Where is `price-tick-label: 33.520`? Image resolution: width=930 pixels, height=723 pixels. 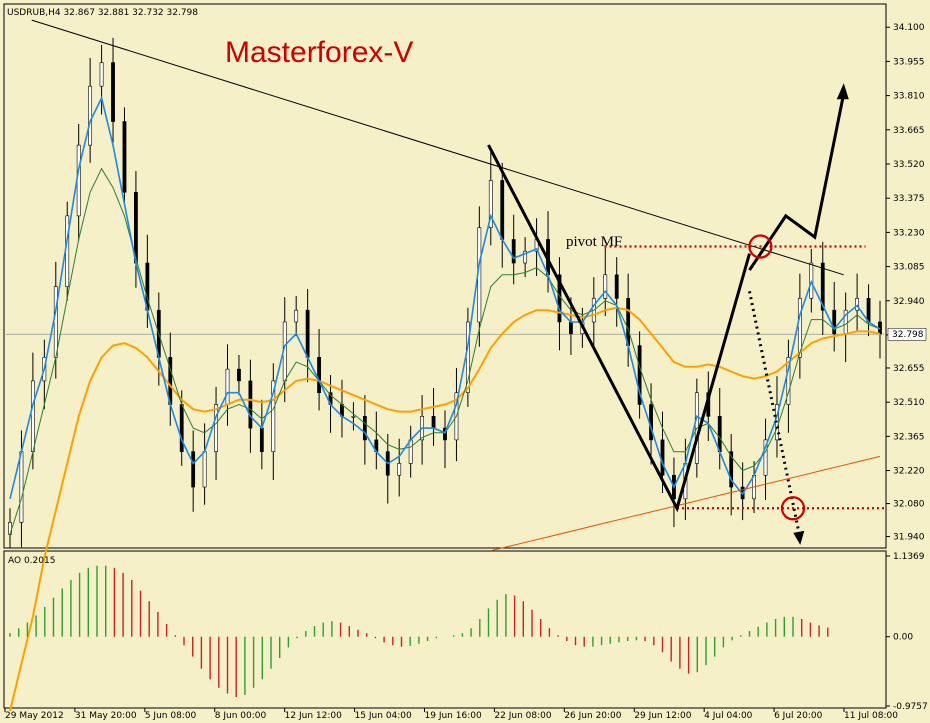
price-tick-label: 33.520 is located at coordinates (909, 165).